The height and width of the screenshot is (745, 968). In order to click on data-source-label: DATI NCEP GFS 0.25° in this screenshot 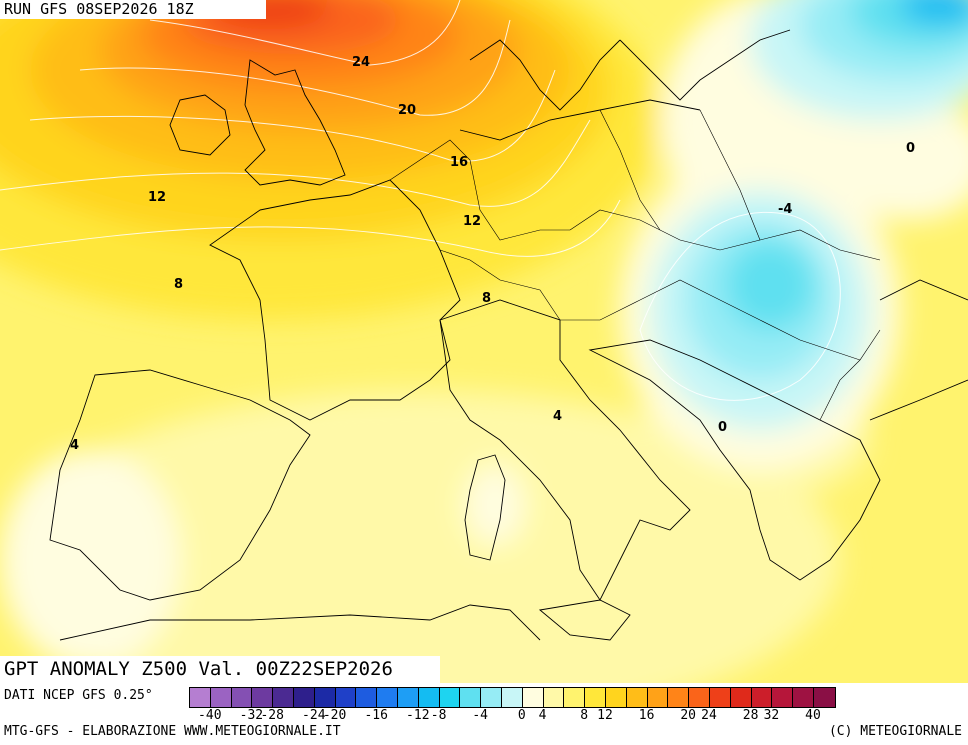, I will do `click(78, 695)`.